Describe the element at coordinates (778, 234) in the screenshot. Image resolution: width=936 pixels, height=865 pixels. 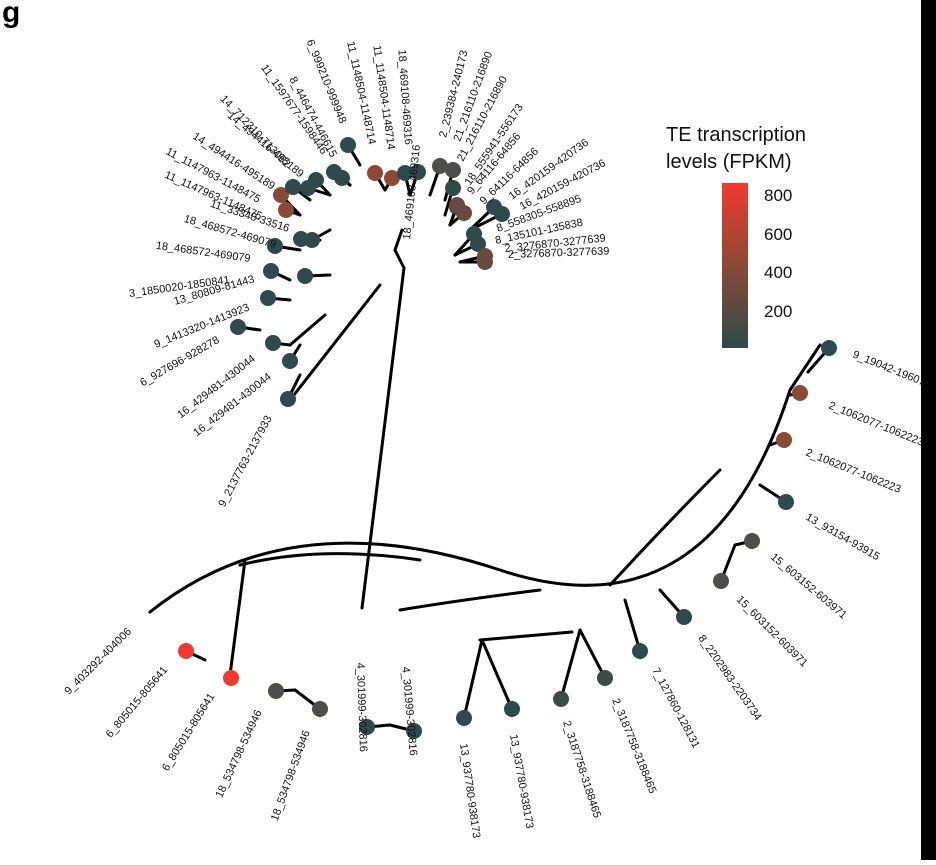
I see `legend-tick-label: 600` at that location.